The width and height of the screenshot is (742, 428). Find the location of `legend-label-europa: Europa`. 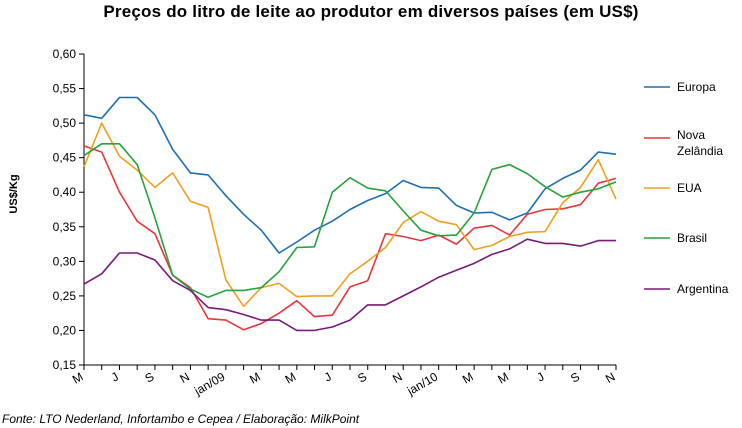

legend-label-europa: Europa is located at coordinates (696, 87).